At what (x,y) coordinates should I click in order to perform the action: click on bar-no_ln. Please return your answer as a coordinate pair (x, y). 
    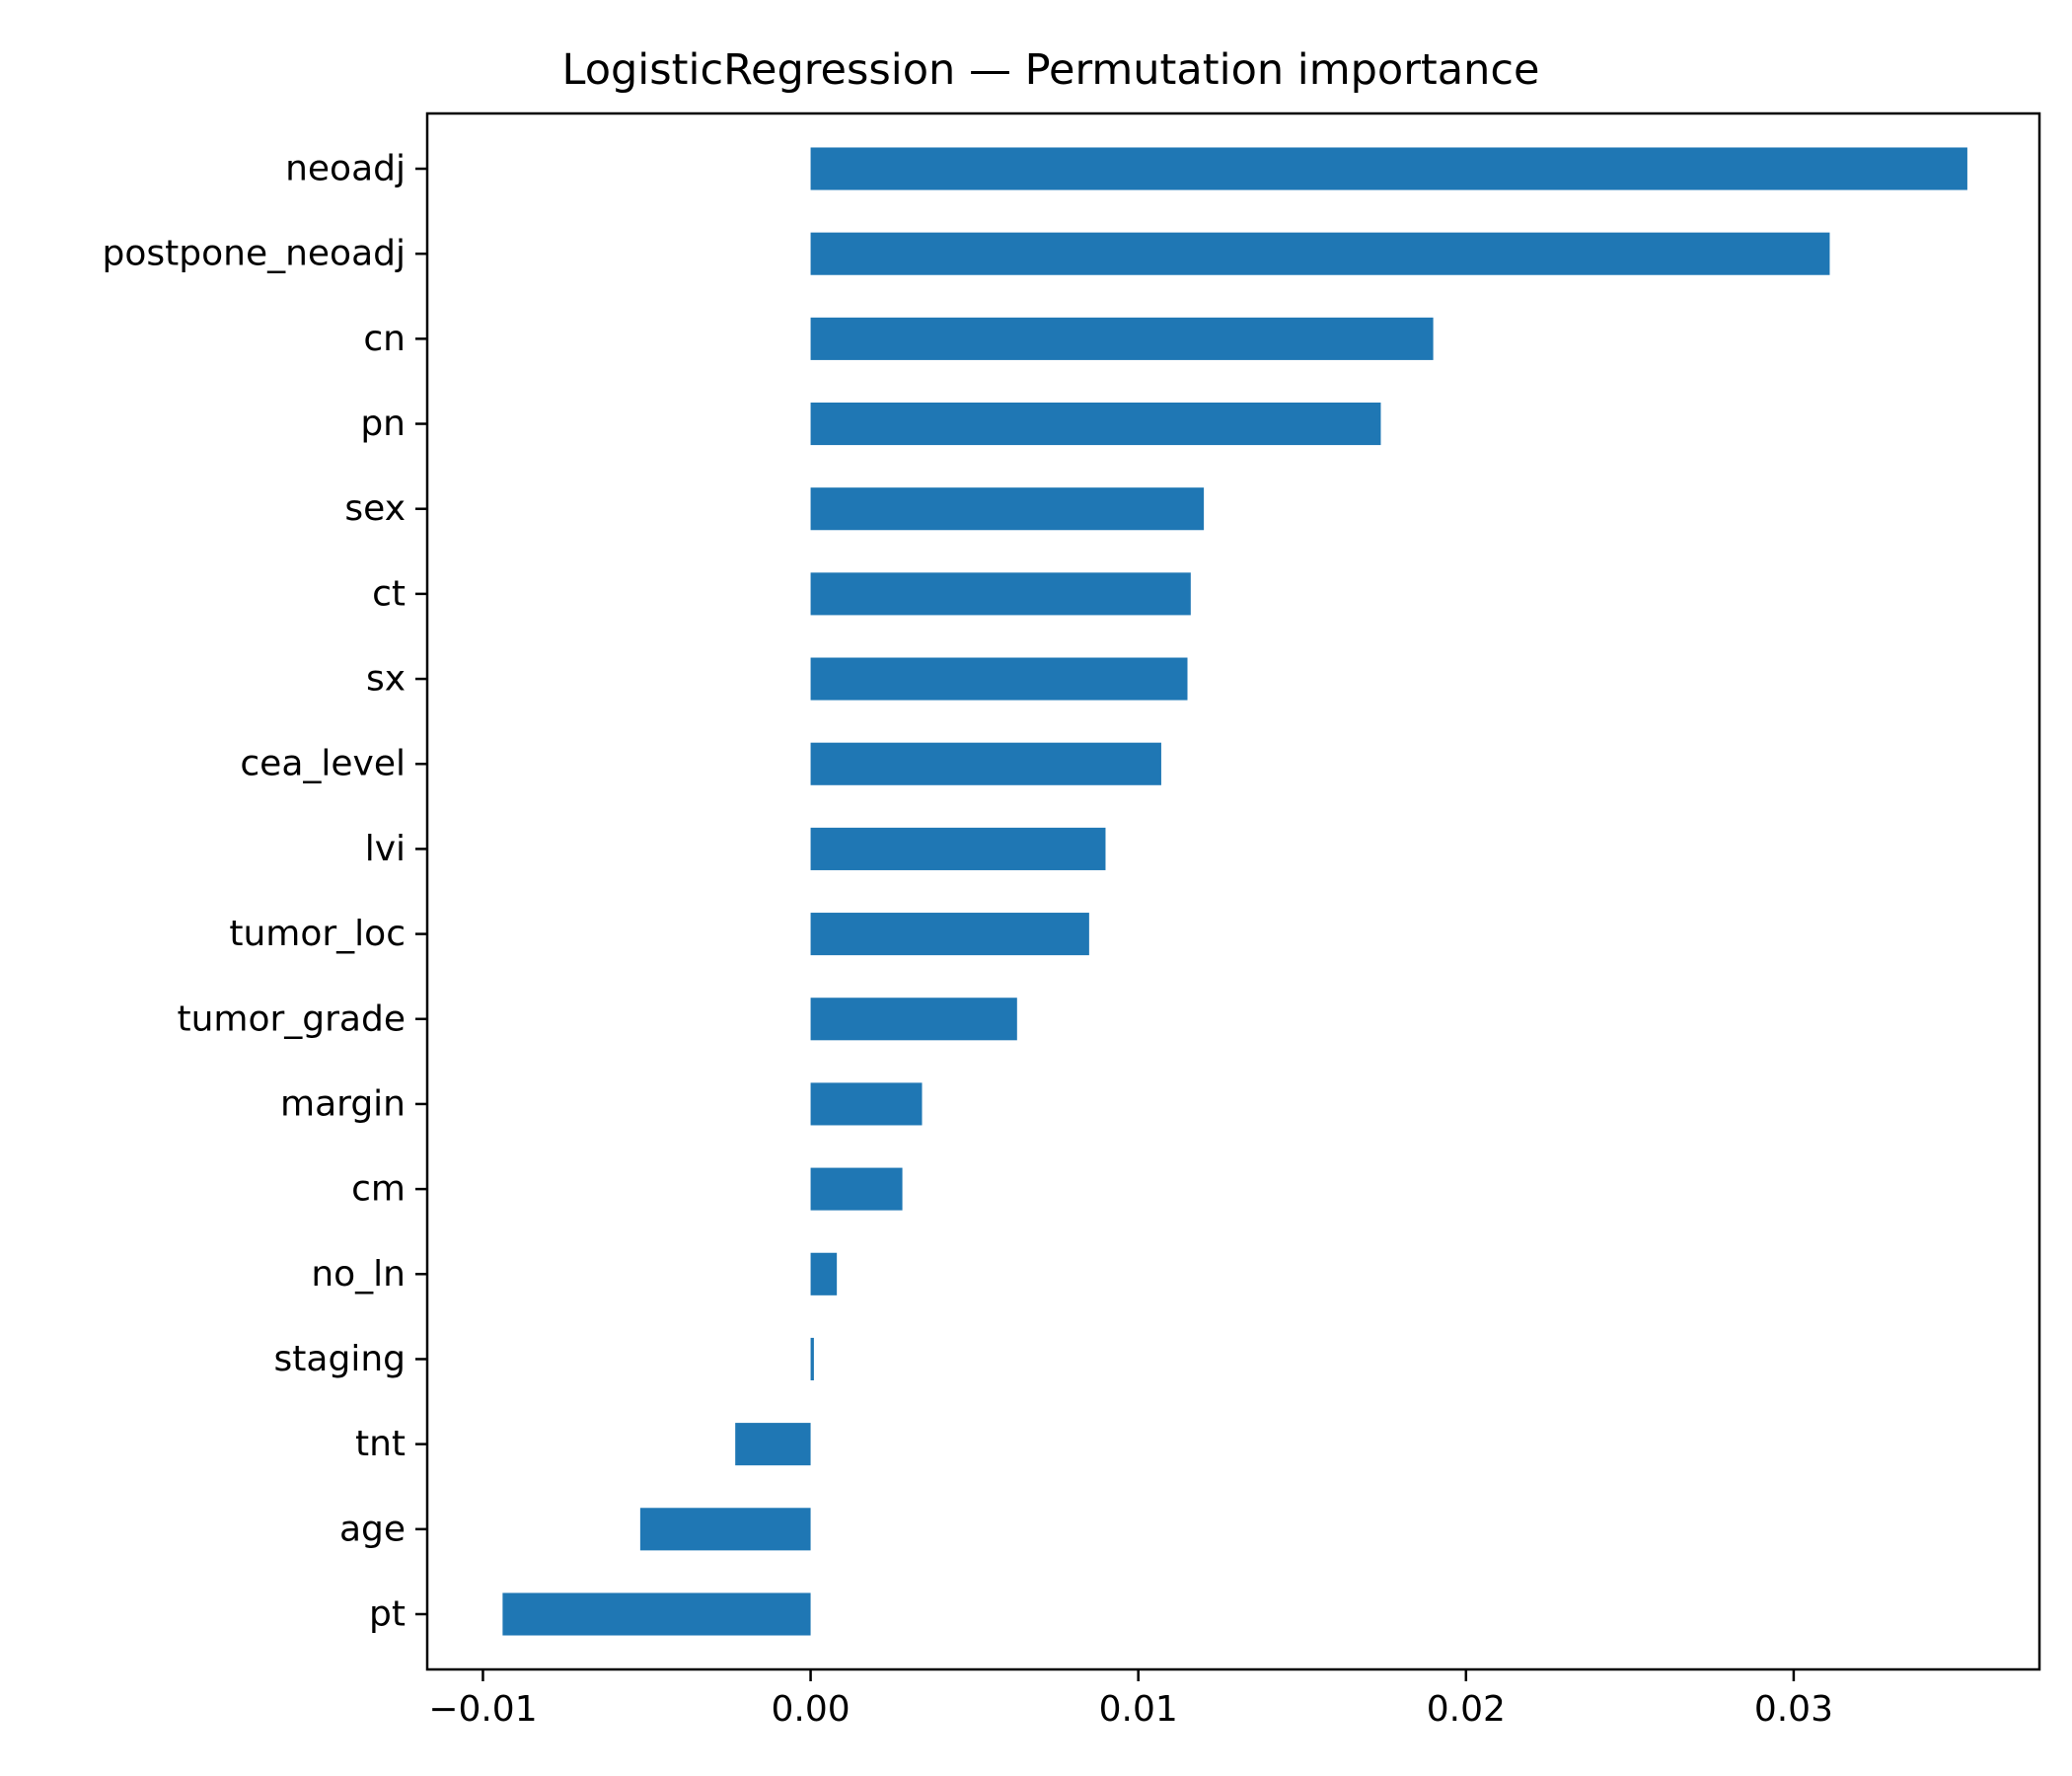
    Looking at the image, I should click on (824, 1274).